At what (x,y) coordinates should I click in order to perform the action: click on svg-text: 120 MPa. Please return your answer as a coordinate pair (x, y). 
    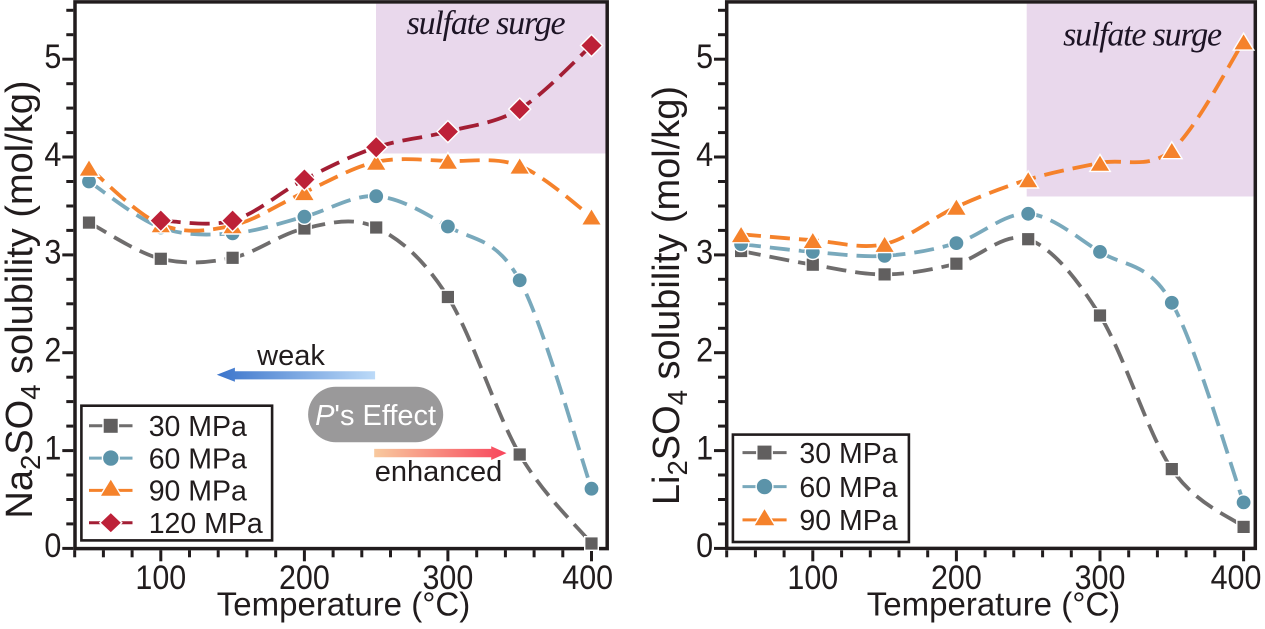
    Looking at the image, I should click on (206, 524).